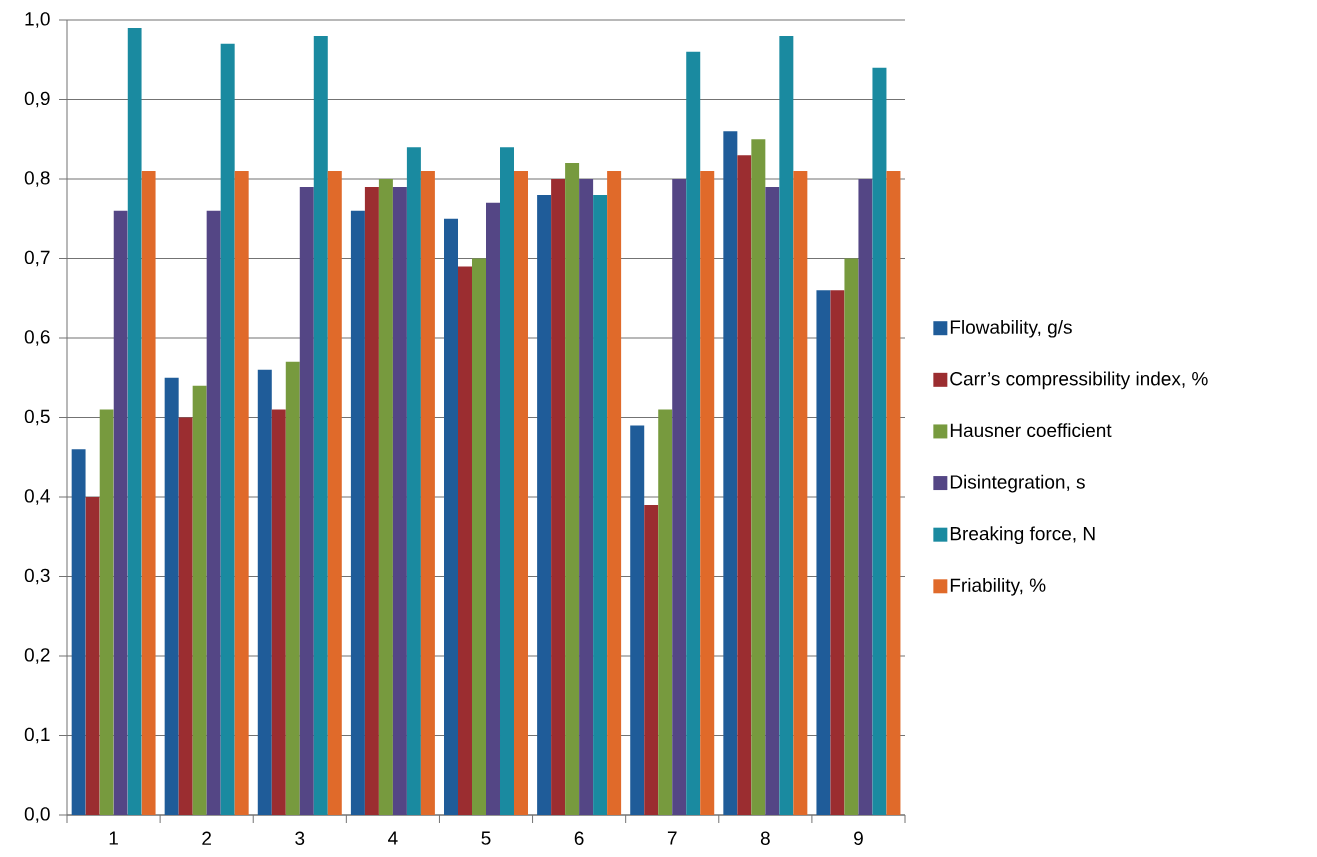 The width and height of the screenshot is (1317, 857). What do you see at coordinates (37, 179) in the screenshot?
I see `y-tick-label: 0,8` at bounding box center [37, 179].